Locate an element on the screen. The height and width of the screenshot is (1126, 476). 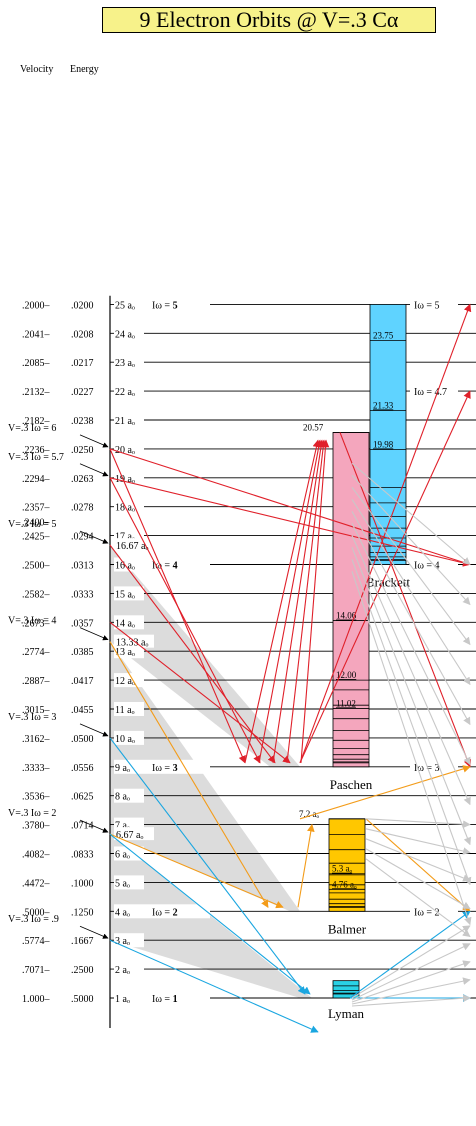
spectral-value-label: 14.06 is located at coordinates (346, 616).